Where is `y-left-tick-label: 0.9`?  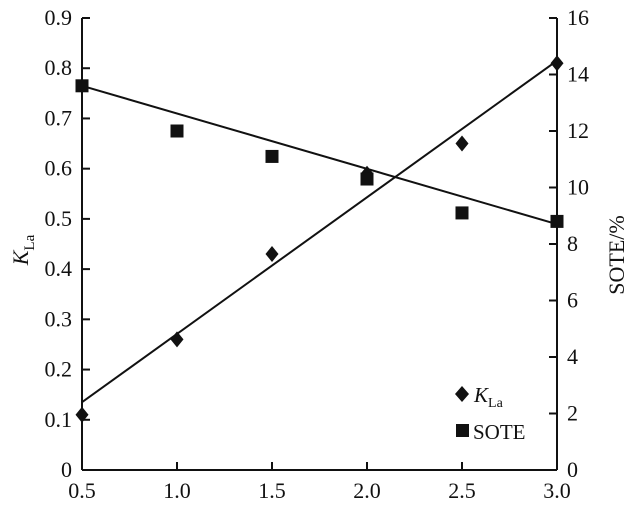 y-left-tick-label: 0.9 is located at coordinates (59, 17).